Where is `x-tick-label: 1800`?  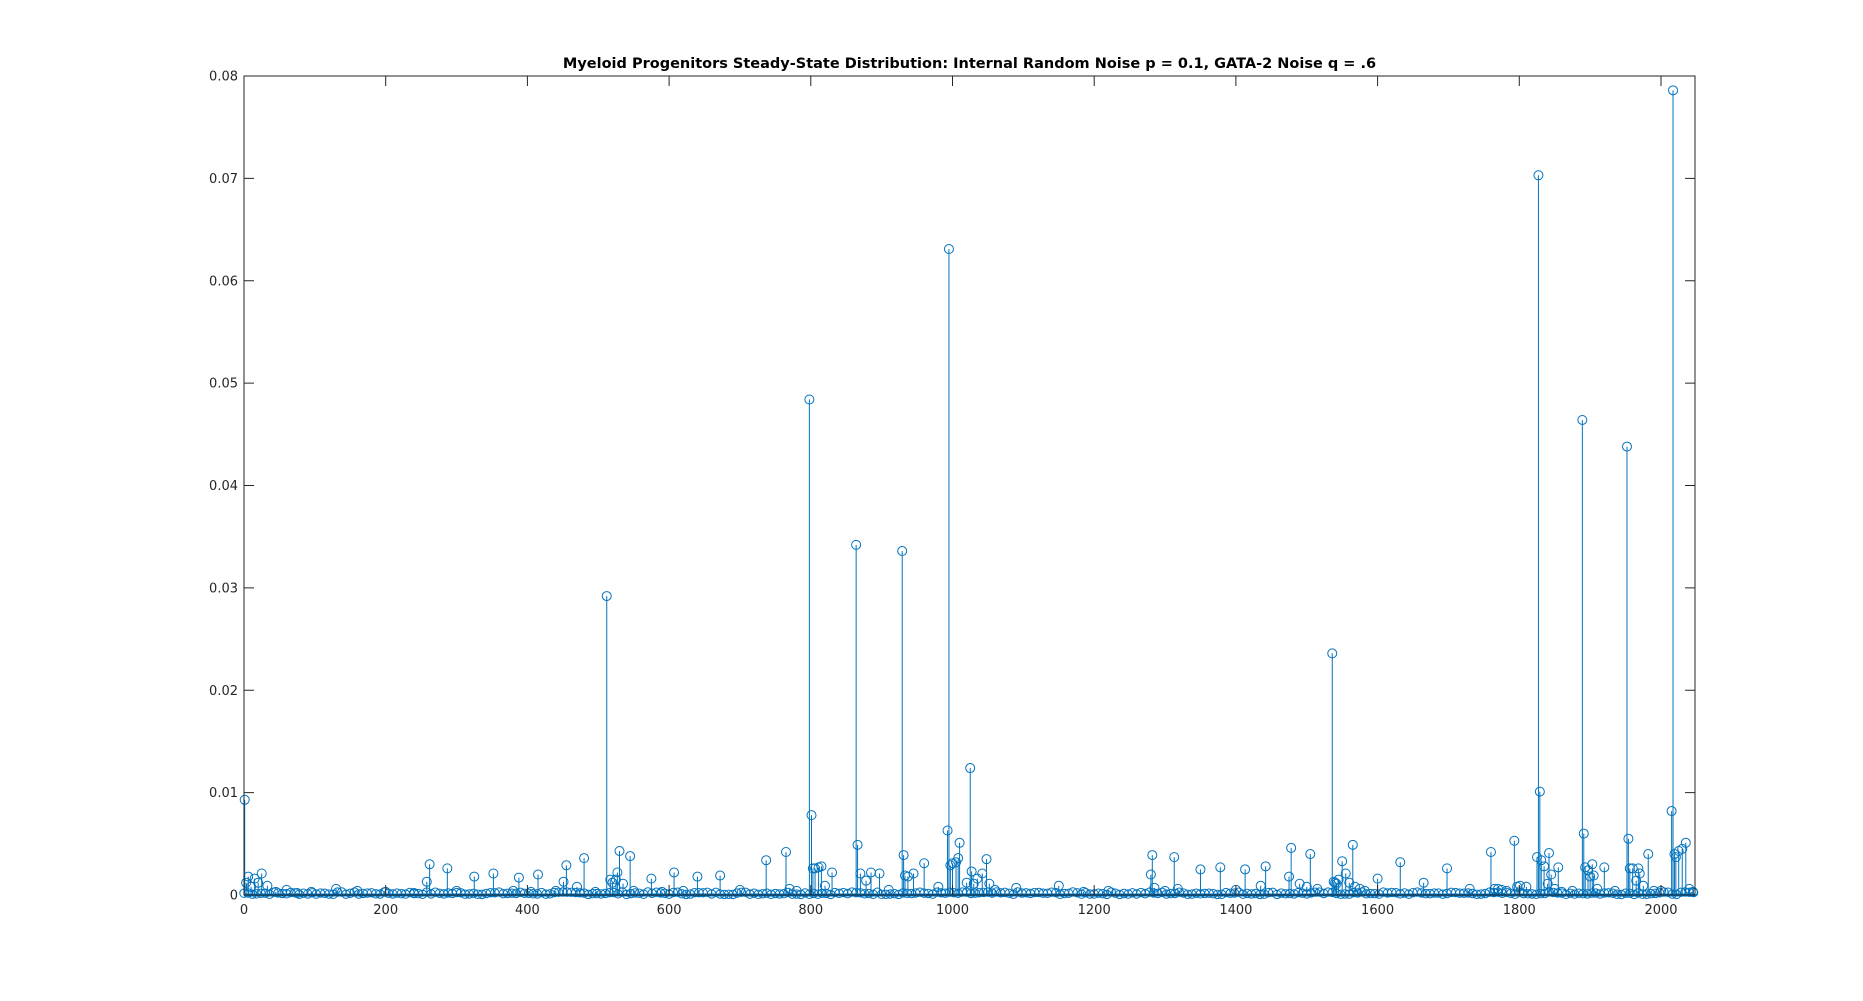 x-tick-label: 1800 is located at coordinates (1519, 910).